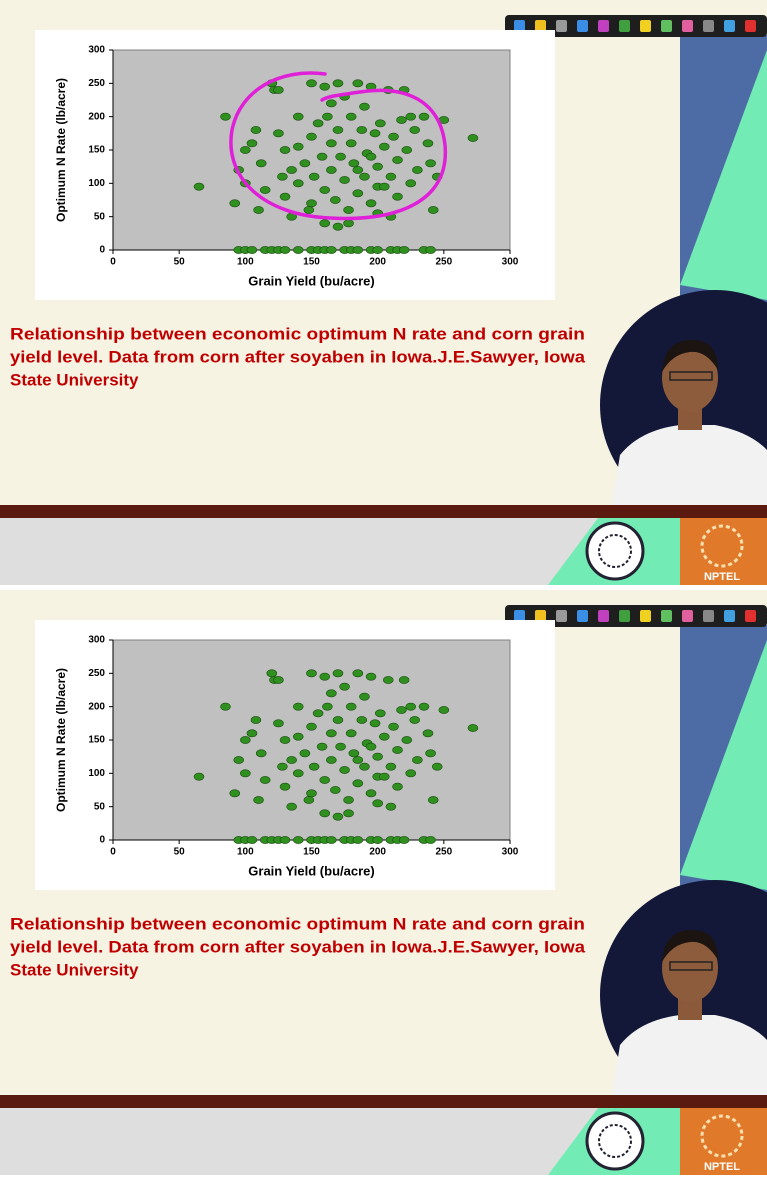 The image size is (767, 1181). I want to click on y-tick-label: 300, so click(96, 50).